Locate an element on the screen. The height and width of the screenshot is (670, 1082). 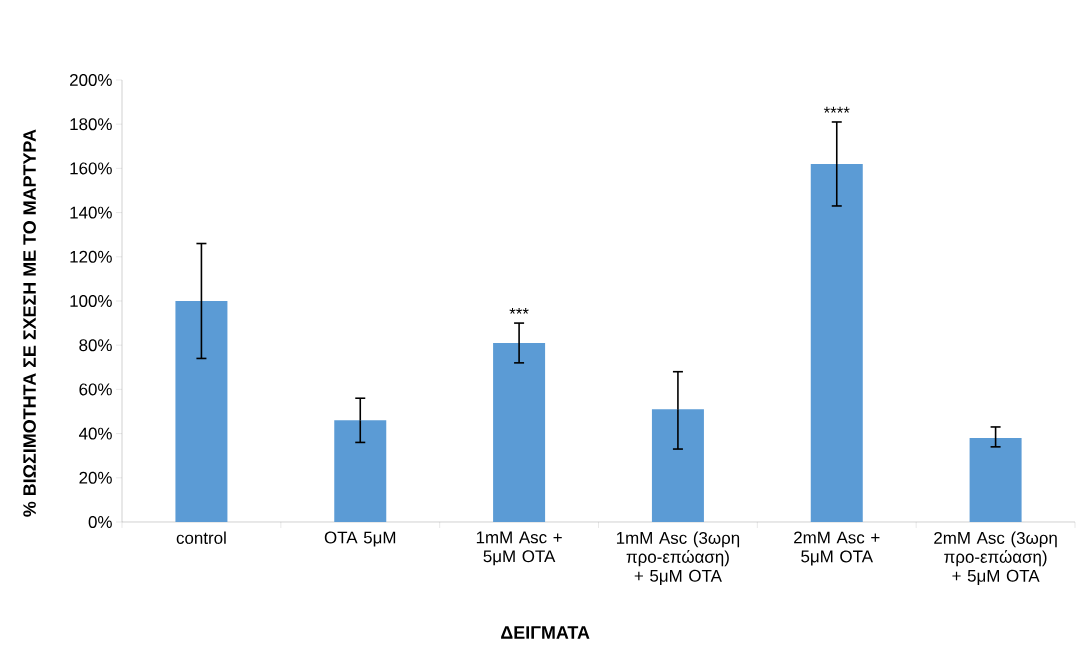
x-tick-label: 1mM Asc + 5μM OTA is located at coordinates (519, 548).